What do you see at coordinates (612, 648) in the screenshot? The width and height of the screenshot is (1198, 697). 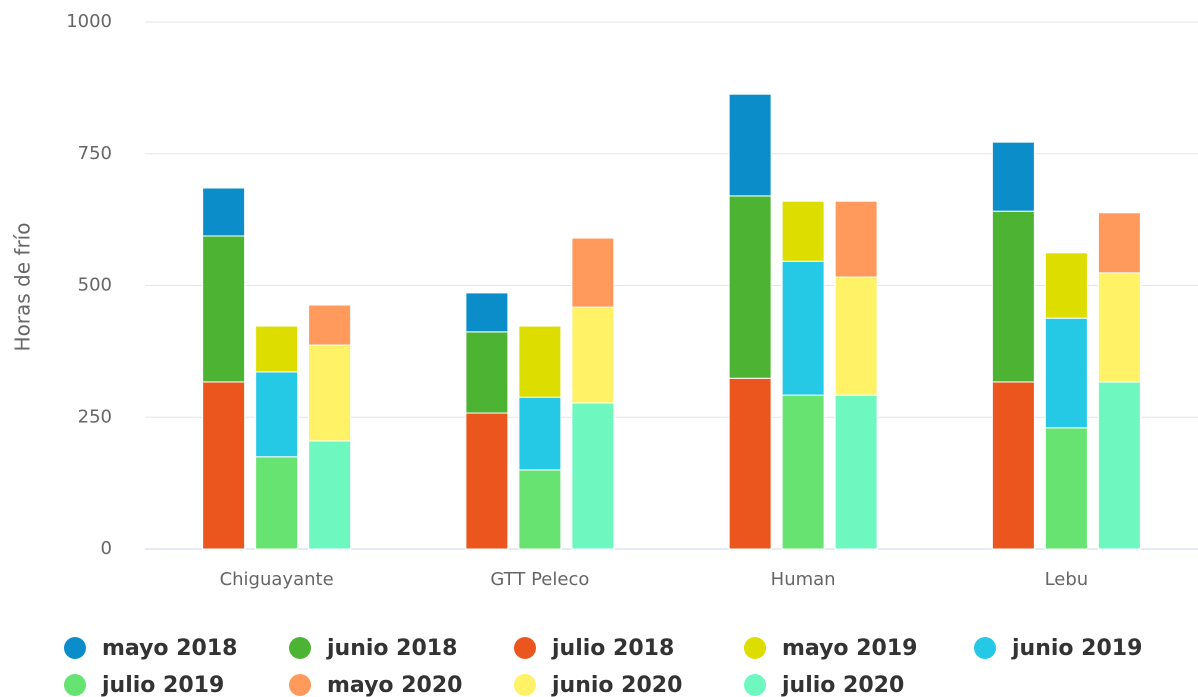 I see `legend-label: julio 2018` at bounding box center [612, 648].